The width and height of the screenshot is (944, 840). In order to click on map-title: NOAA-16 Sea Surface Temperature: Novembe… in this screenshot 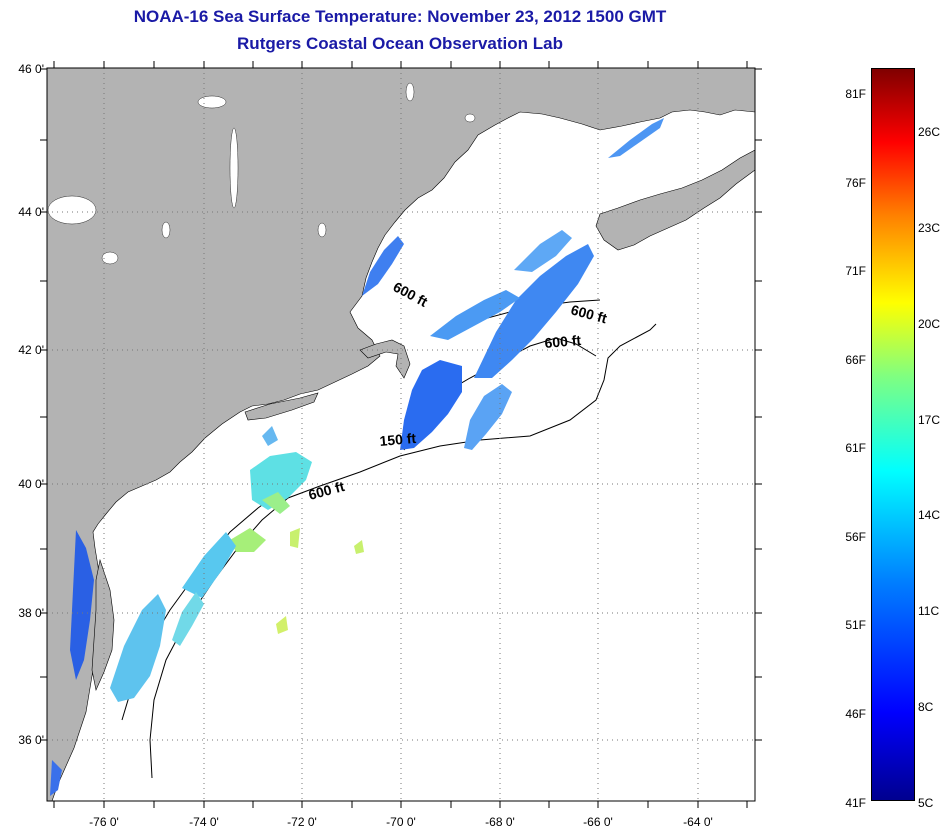, I will do `click(400, 16)`.